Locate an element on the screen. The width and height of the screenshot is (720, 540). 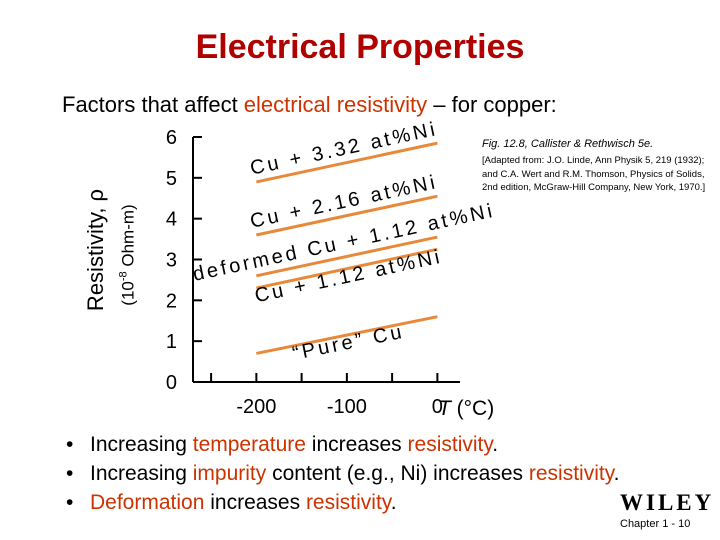
subtitle-prefix: Factors that affect is located at coordinates (153, 104).